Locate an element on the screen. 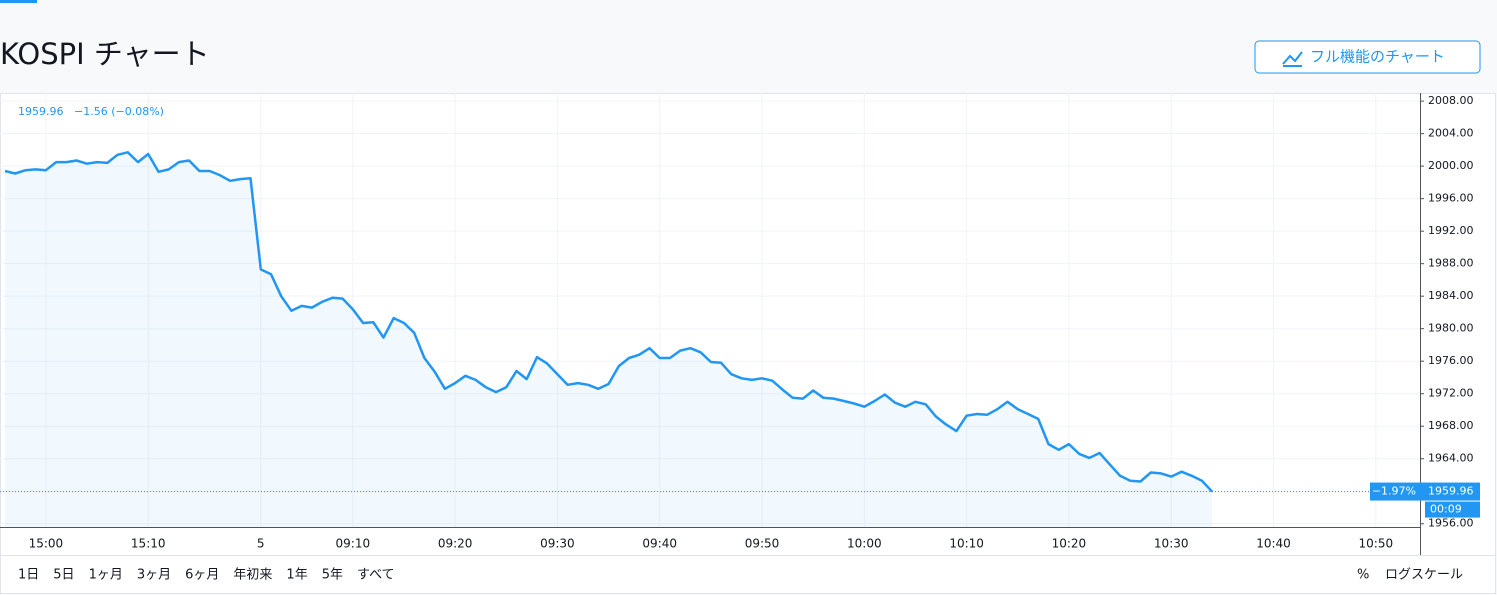 This screenshot has height=595, width=1497. y-tick-label: 1968.00 is located at coordinates (1451, 425).